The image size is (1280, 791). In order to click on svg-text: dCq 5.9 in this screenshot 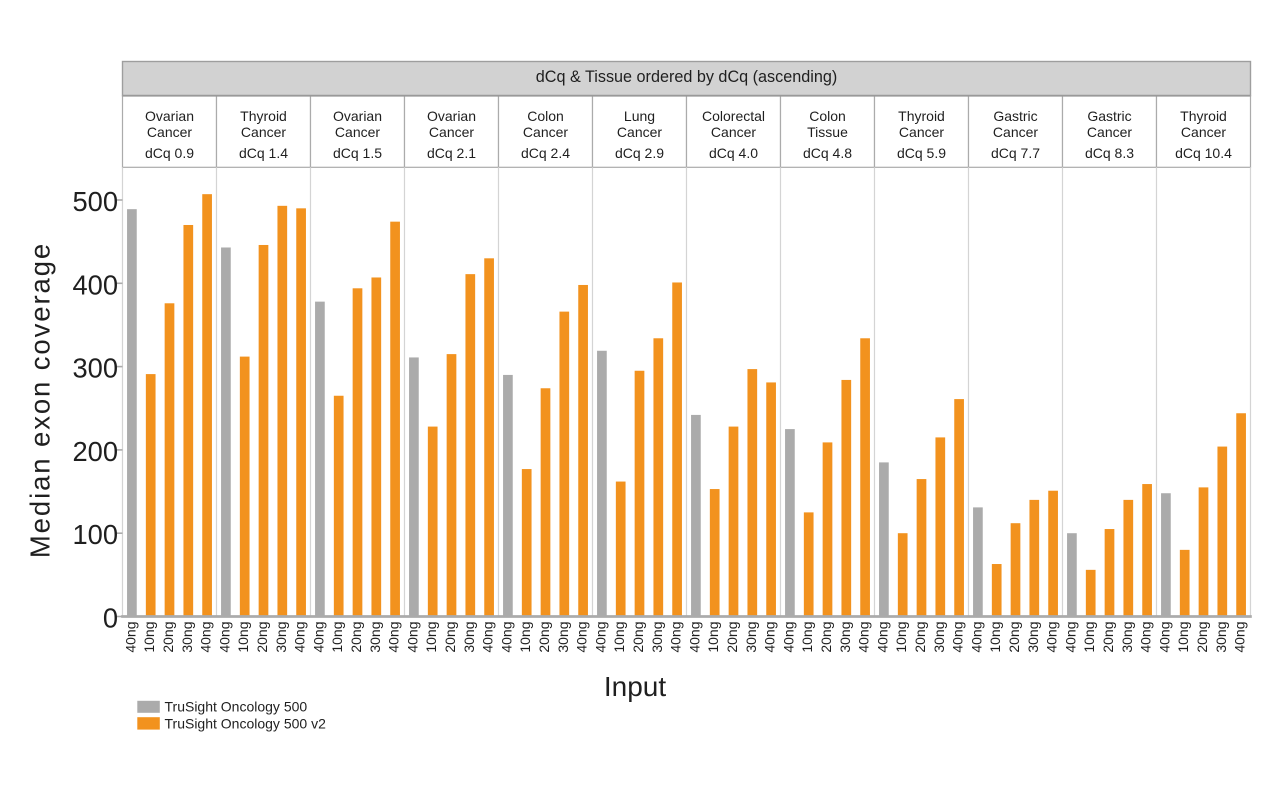, I will do `click(921, 153)`.